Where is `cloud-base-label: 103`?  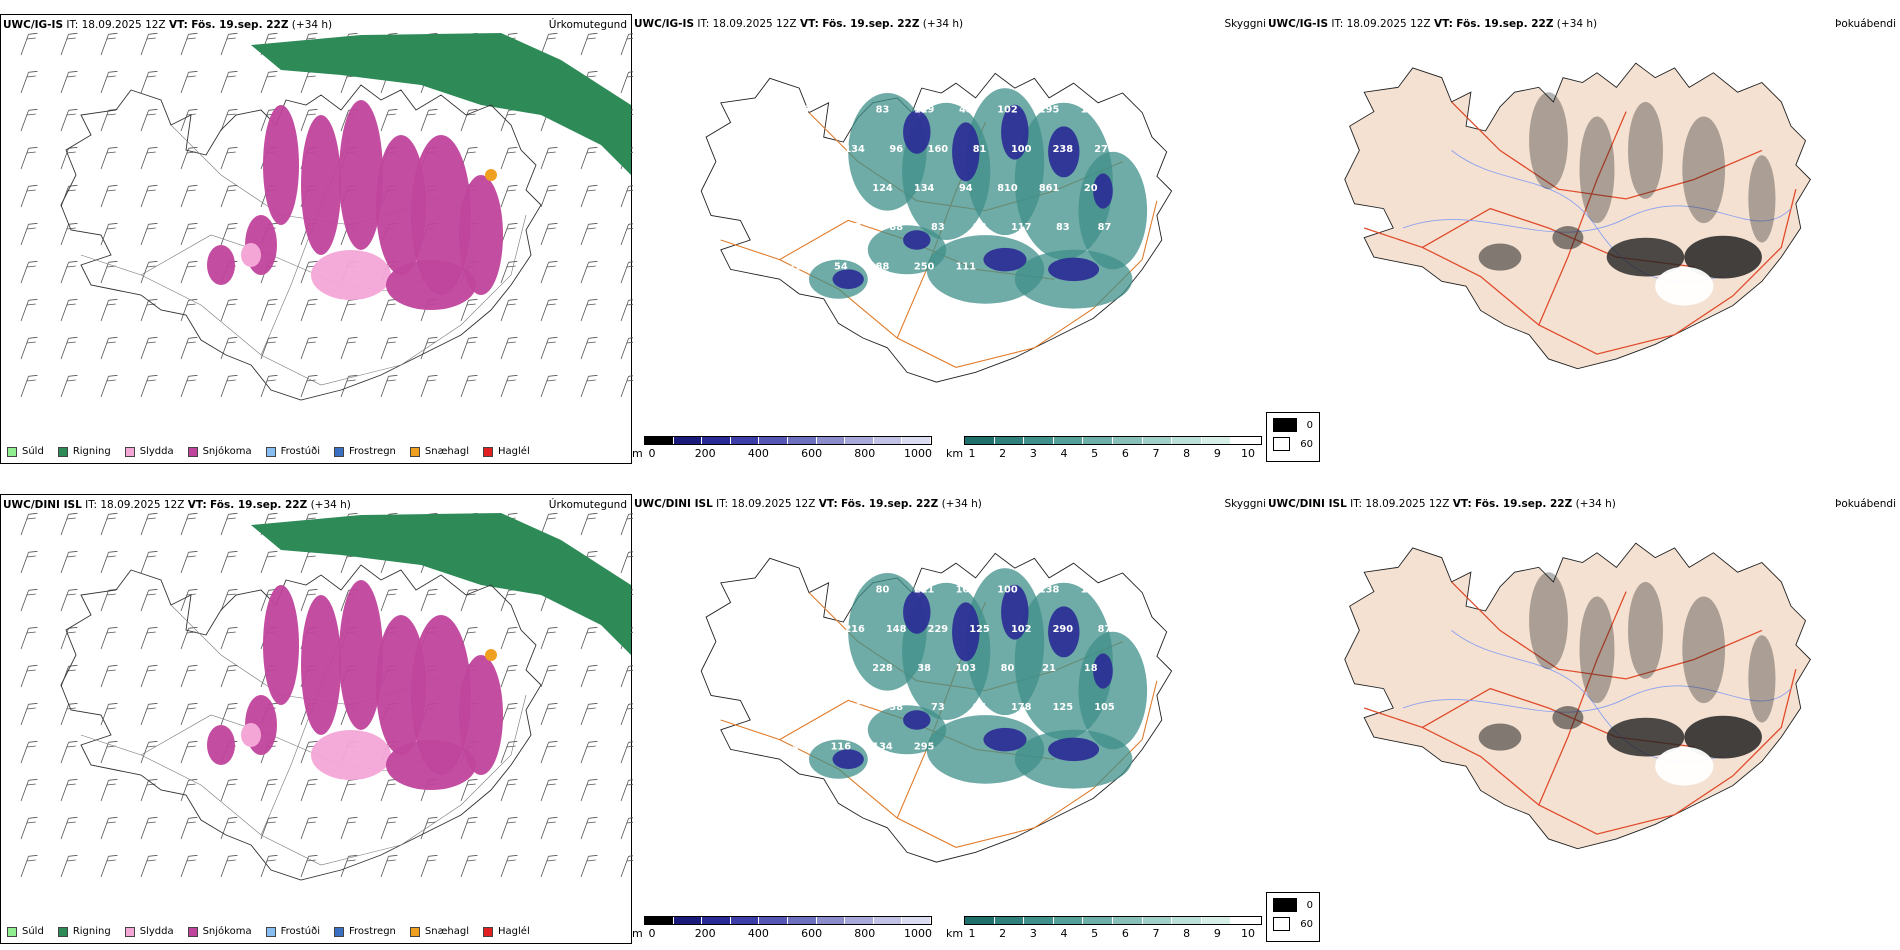 cloud-base-label: 103 is located at coordinates (966, 668).